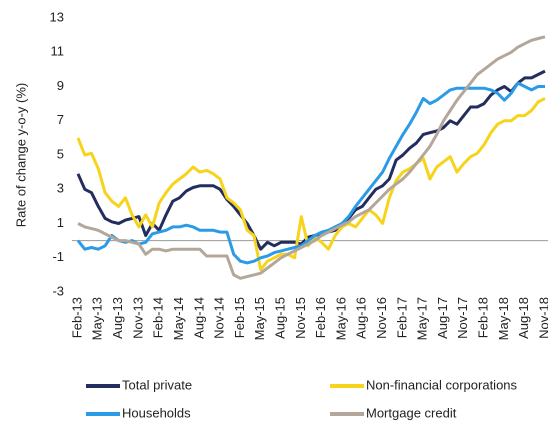 This screenshot has height=425, width=548. What do you see at coordinates (542, 318) in the screenshot?
I see `x-tick-label: Nov-18` at bounding box center [542, 318].